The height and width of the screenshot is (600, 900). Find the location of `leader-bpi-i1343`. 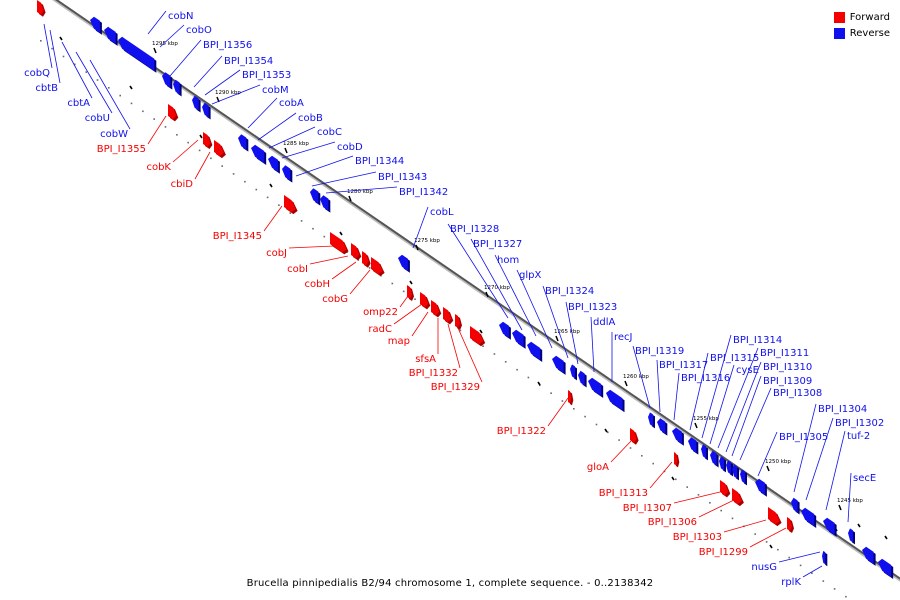

leader-bpi-i1343 is located at coordinates (344, 179).